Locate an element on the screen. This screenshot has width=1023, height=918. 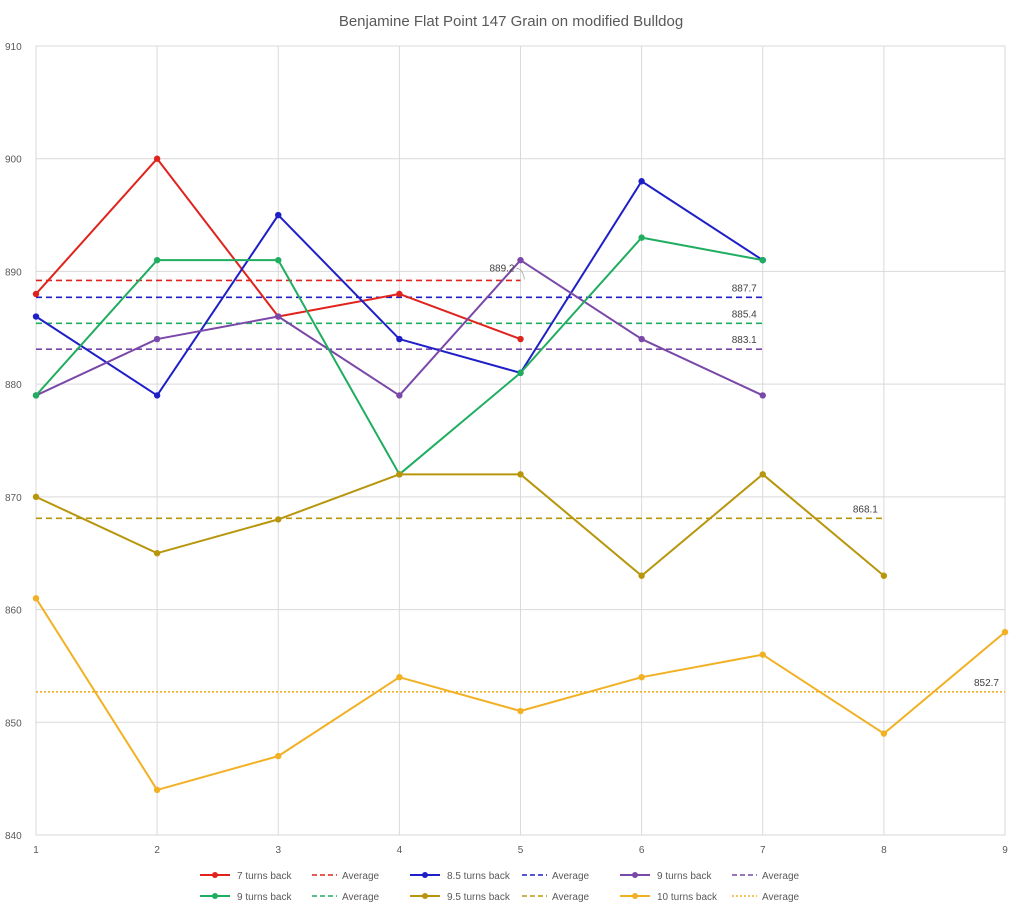
x-tick-label: 3 is located at coordinates (278, 850).